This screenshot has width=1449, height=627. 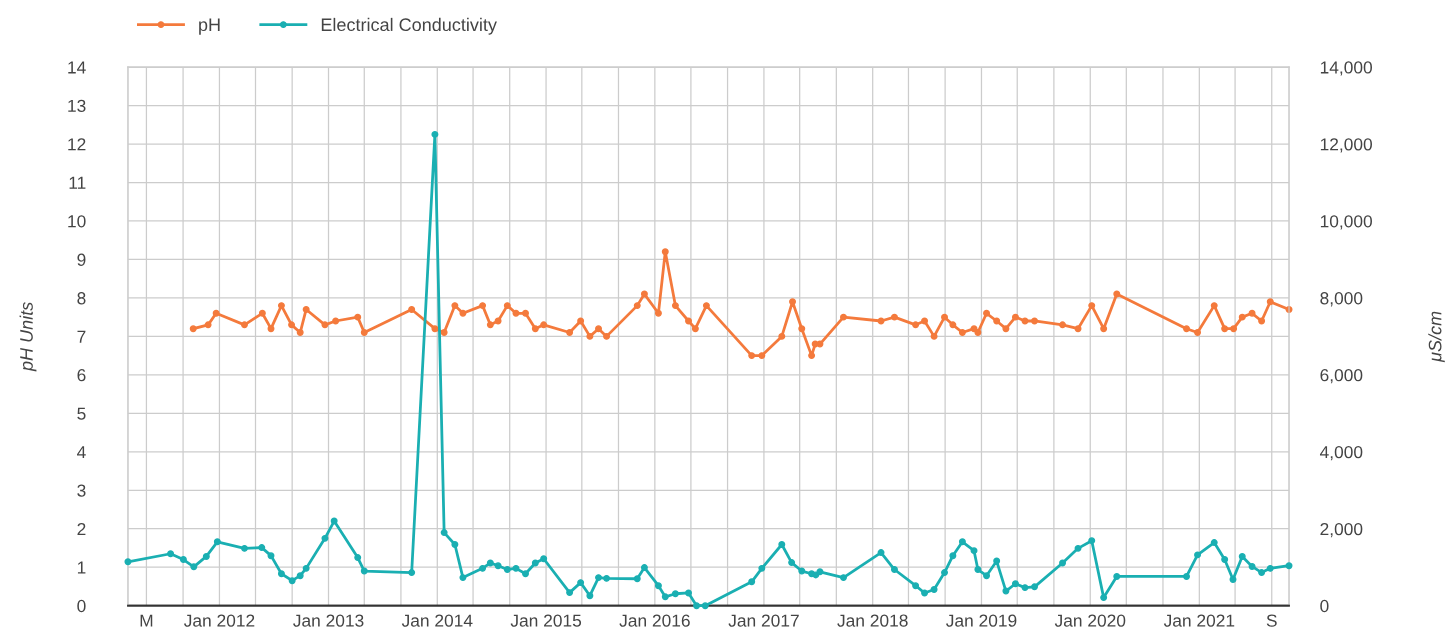 What do you see at coordinates (219, 620) in the screenshot?
I see `x-tick-label: Jan 2012` at bounding box center [219, 620].